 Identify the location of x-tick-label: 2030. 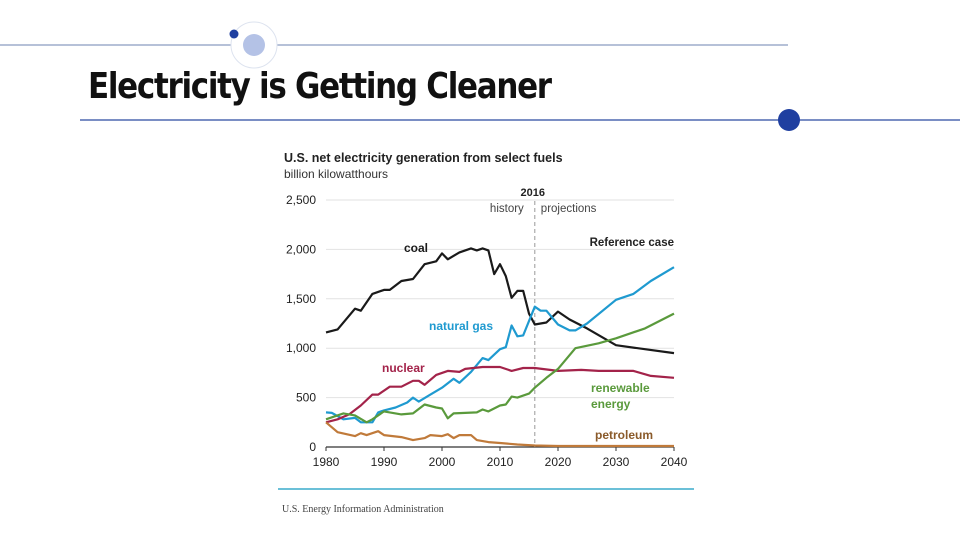
(616, 462).